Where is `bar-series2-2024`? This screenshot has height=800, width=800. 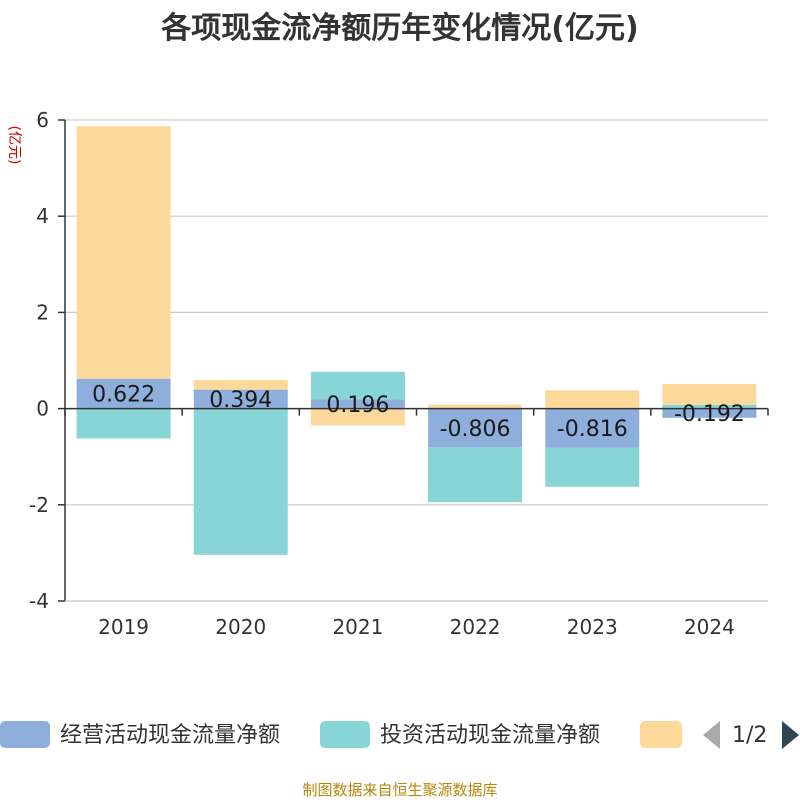 bar-series2-2024 is located at coordinates (709, 394).